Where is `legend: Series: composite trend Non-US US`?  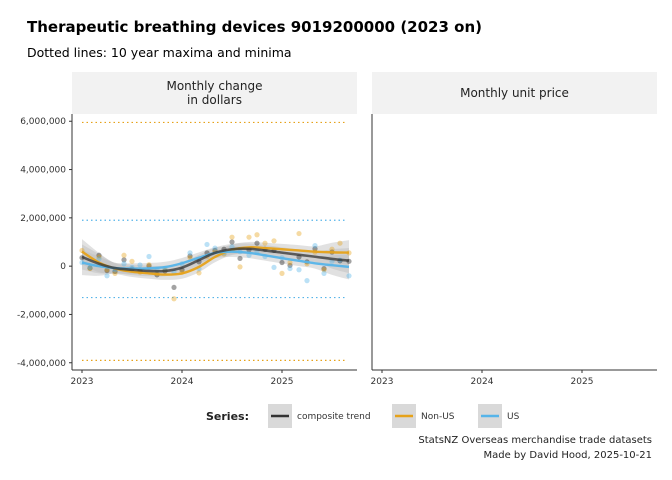
legend: Series: composite trend Non-US US is located at coordinates (363, 416).